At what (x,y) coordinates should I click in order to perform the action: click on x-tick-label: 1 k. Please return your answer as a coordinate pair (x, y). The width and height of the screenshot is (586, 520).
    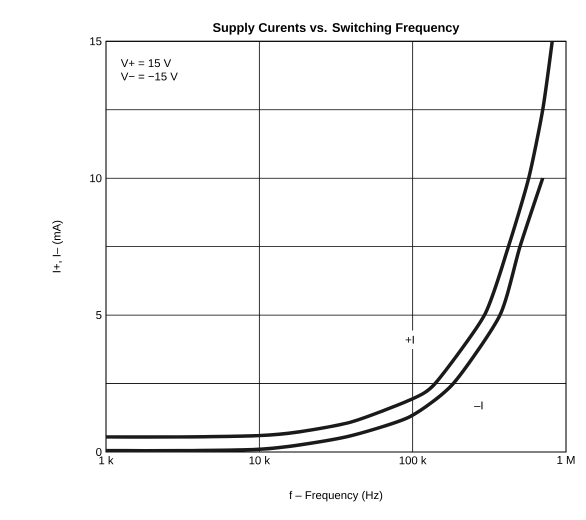
    Looking at the image, I should click on (106, 460).